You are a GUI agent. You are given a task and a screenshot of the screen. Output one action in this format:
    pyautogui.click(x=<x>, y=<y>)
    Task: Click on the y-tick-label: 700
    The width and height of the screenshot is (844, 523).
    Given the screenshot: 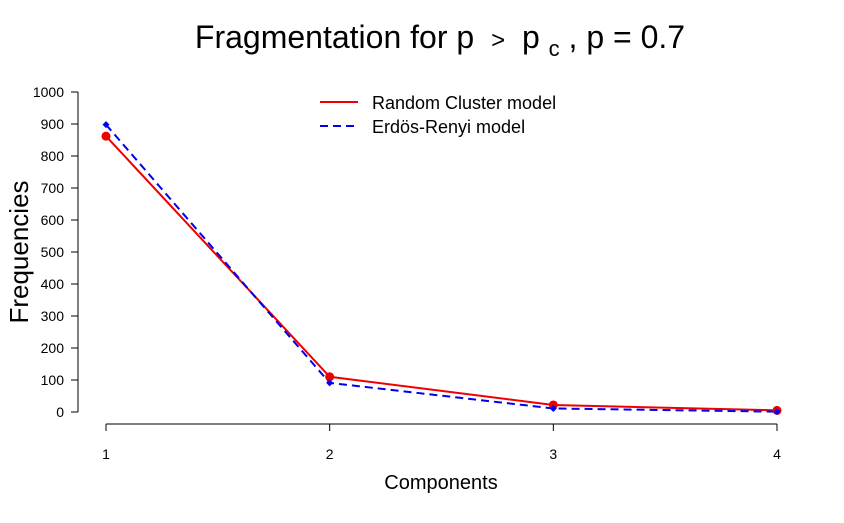 What is the action you would take?
    pyautogui.click(x=53, y=188)
    